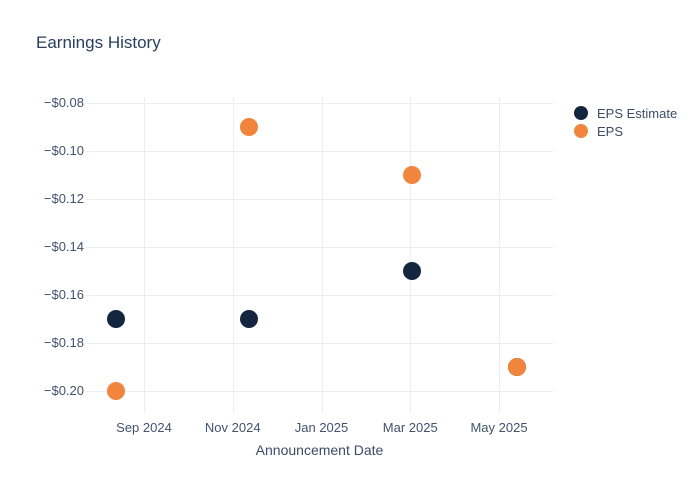  I want to click on y-tick-label: −$0.18, so click(63, 342).